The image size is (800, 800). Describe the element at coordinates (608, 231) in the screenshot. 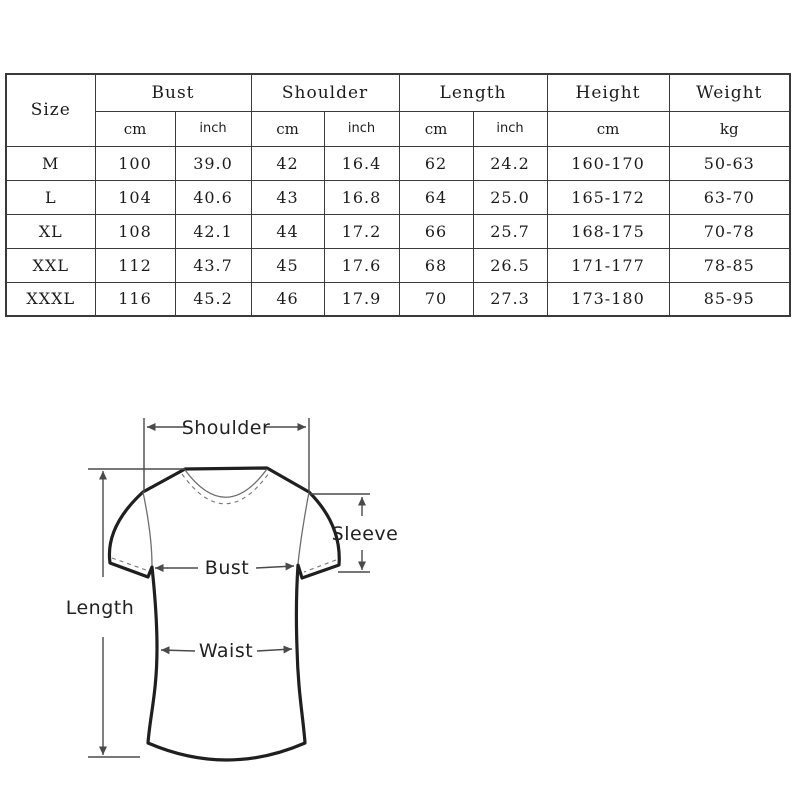

I see `table-cell: 168-175` at that location.